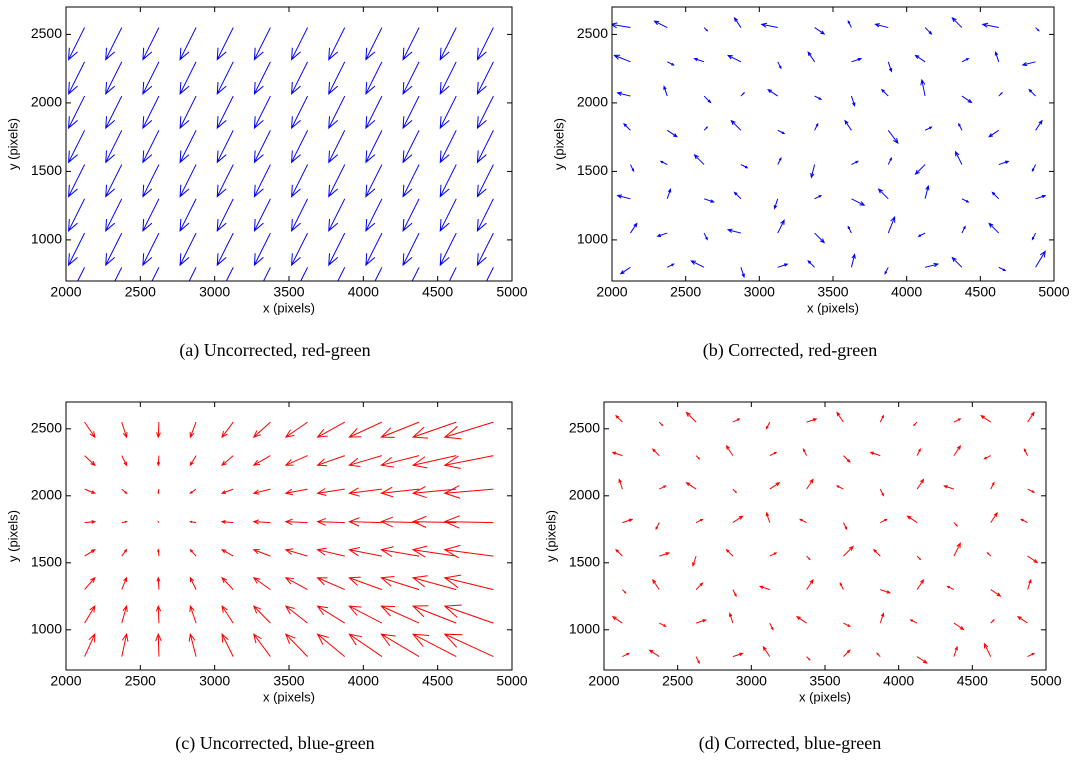 The height and width of the screenshot is (763, 1078). What do you see at coordinates (972, 681) in the screenshot?
I see `x-tick-label: 4500` at bounding box center [972, 681].